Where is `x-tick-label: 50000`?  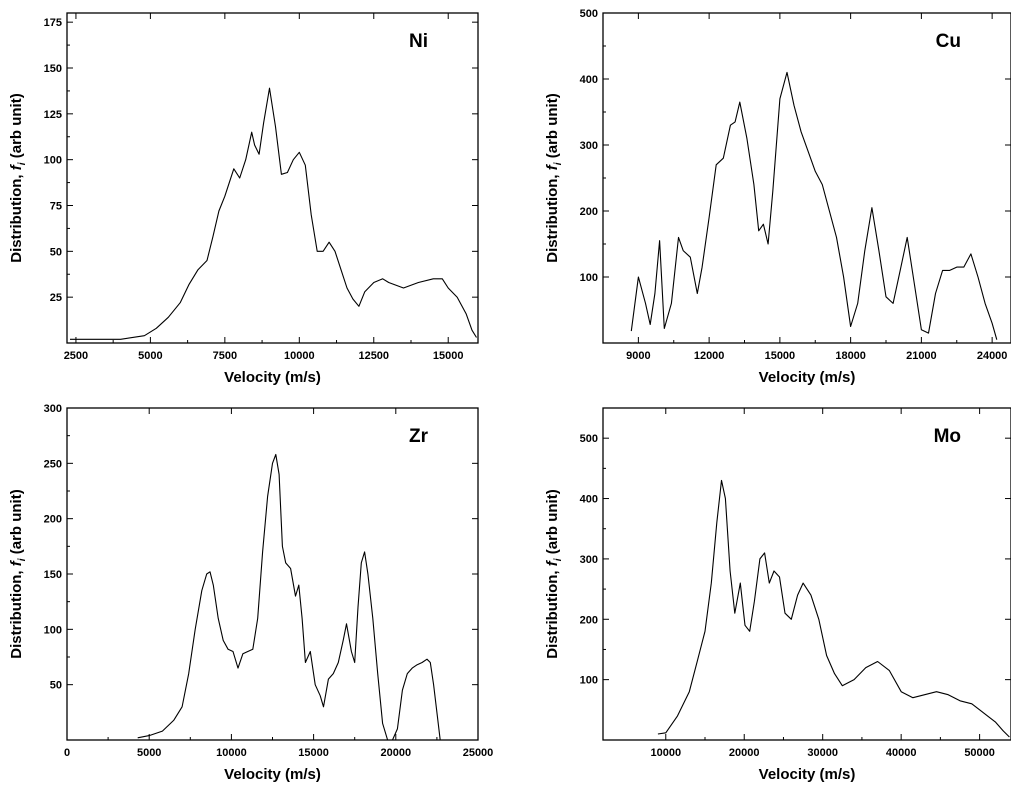 x-tick-label: 50000 is located at coordinates (979, 753).